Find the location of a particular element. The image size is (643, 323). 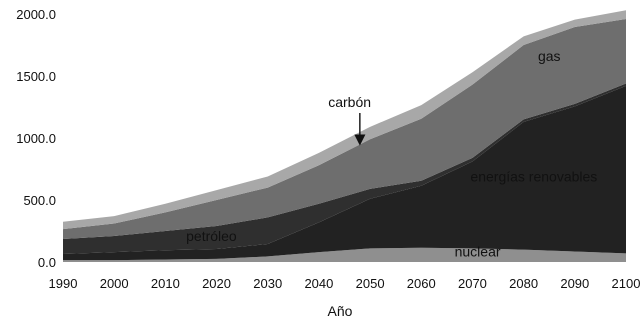

x-tick-label: 2040 is located at coordinates (318, 283).